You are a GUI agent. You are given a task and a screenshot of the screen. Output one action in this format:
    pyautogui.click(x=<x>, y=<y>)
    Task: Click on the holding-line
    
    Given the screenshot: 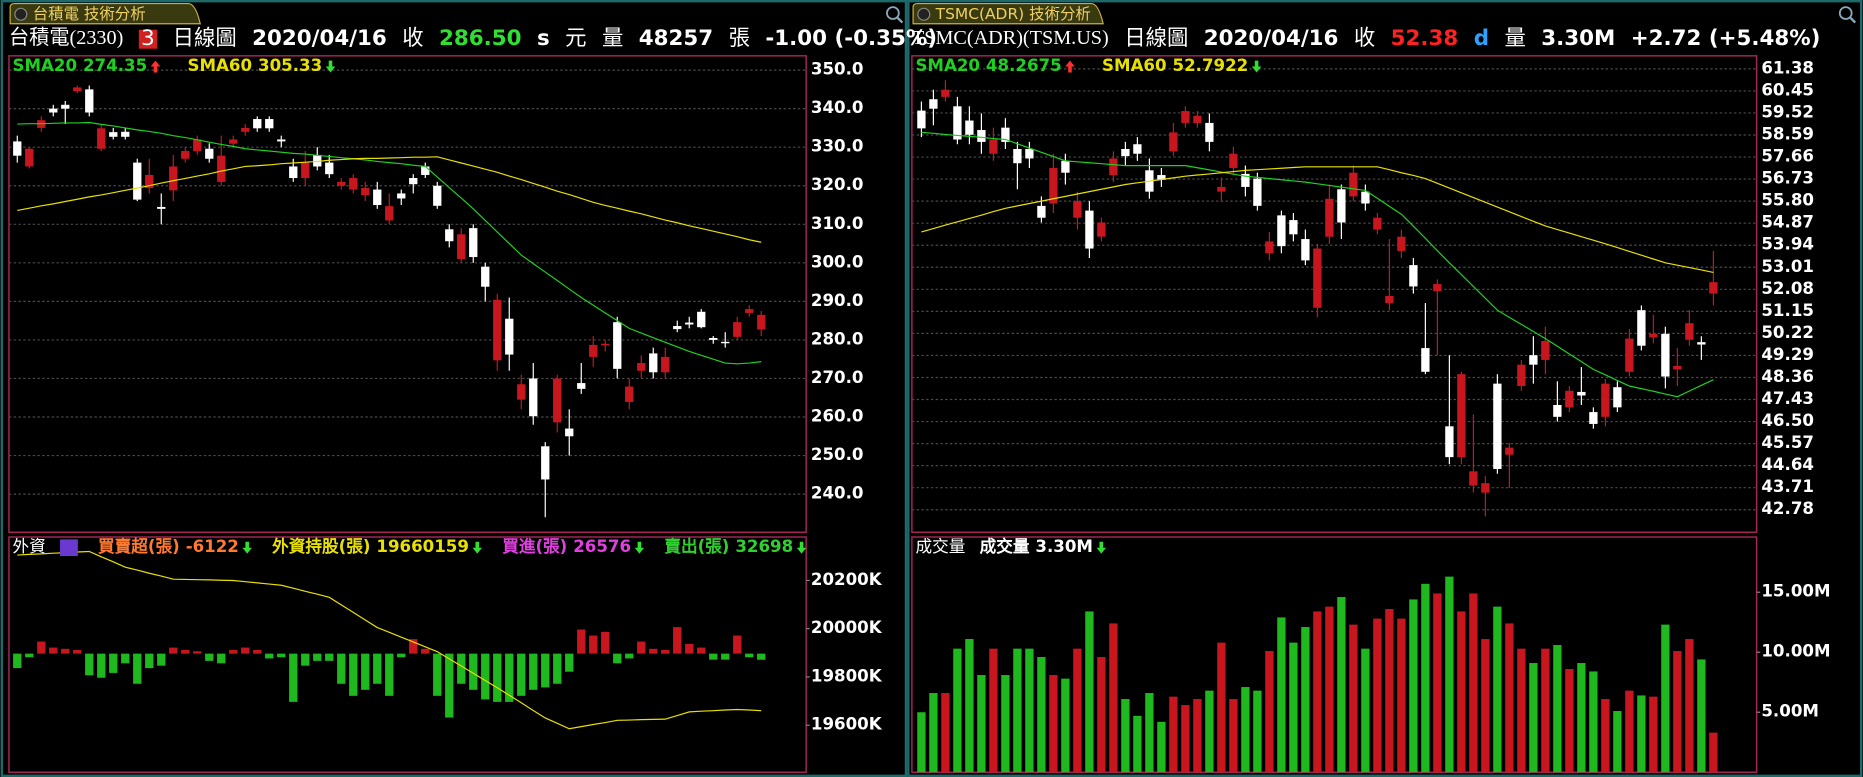 What is the action you would take?
    pyautogui.click(x=389, y=640)
    